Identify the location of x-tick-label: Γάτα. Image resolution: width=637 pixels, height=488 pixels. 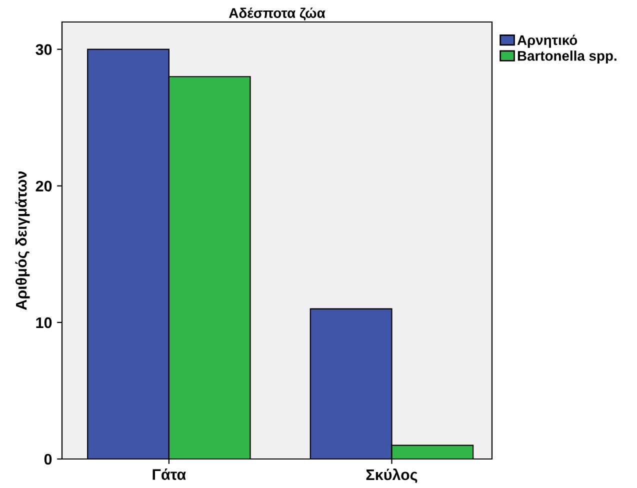
(169, 474).